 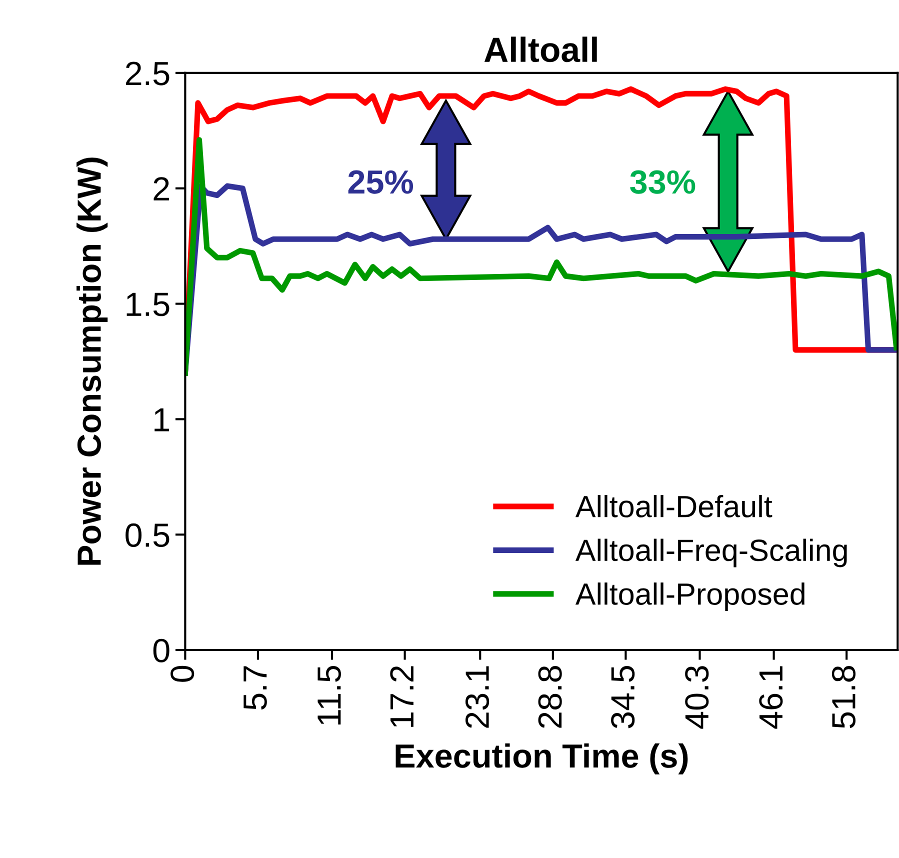 What do you see at coordinates (673, 506) in the screenshot?
I see `legend-label: Alltoall-Default` at bounding box center [673, 506].